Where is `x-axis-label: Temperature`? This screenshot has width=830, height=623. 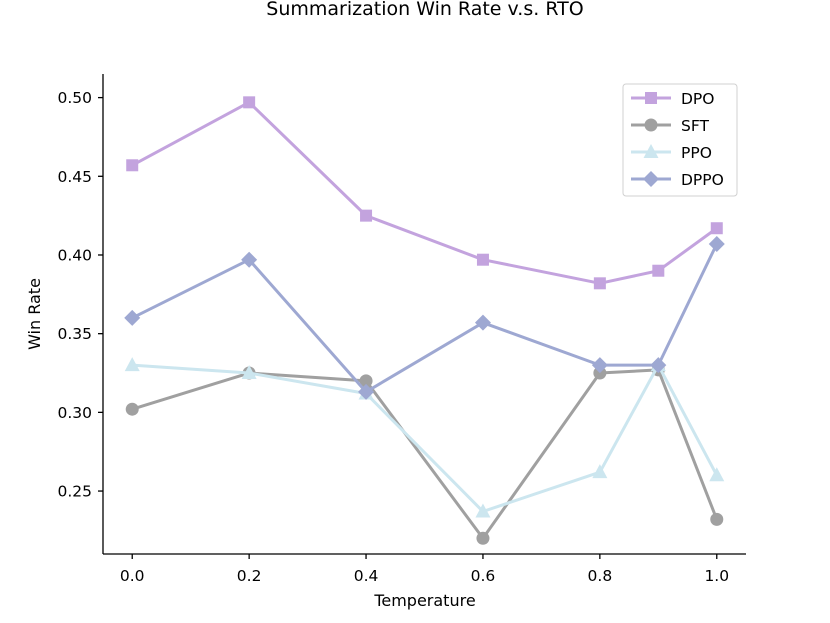 x-axis-label: Temperature is located at coordinates (424, 600).